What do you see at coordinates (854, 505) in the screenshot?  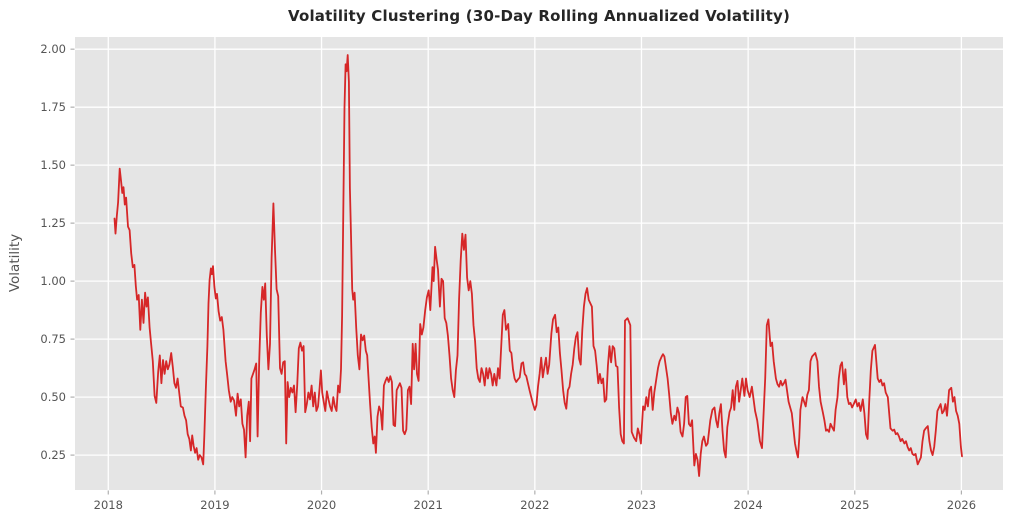 I see `x-tick-label: 2025` at bounding box center [854, 505].